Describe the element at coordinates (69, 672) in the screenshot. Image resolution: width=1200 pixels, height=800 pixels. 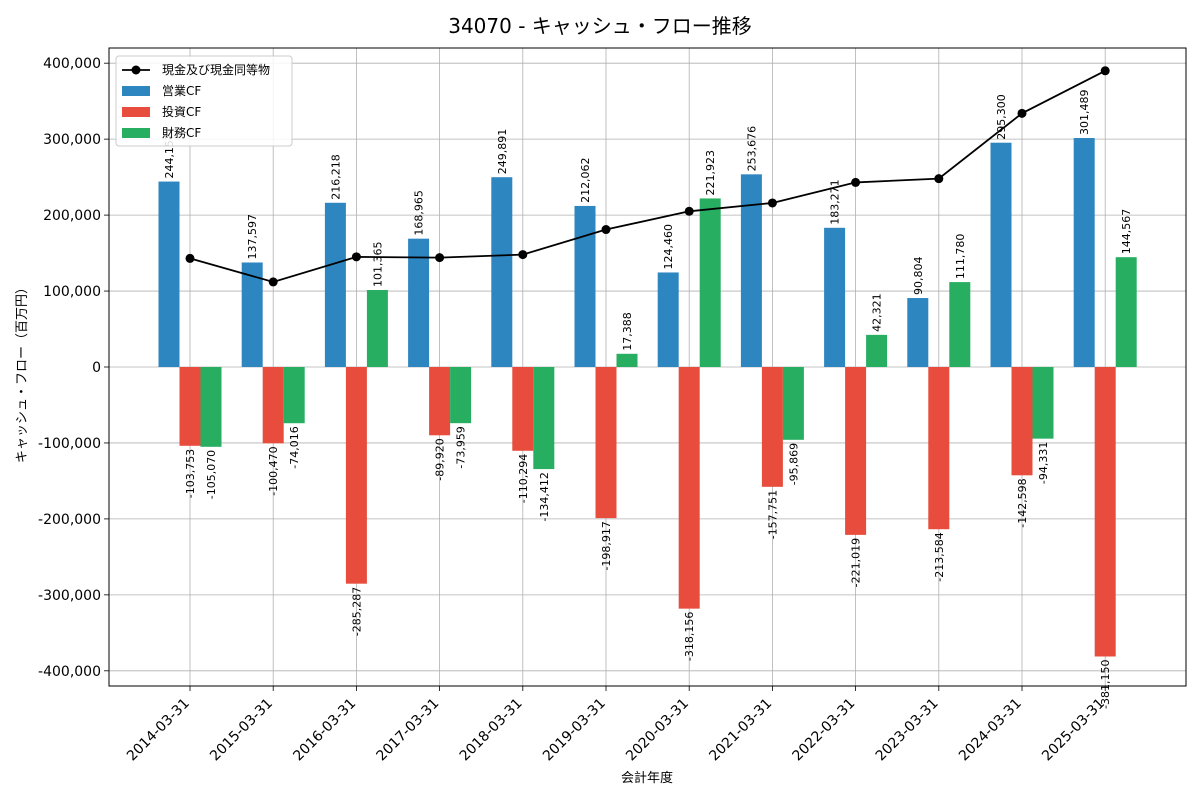
I see `y-tick-label: -400,000` at that location.